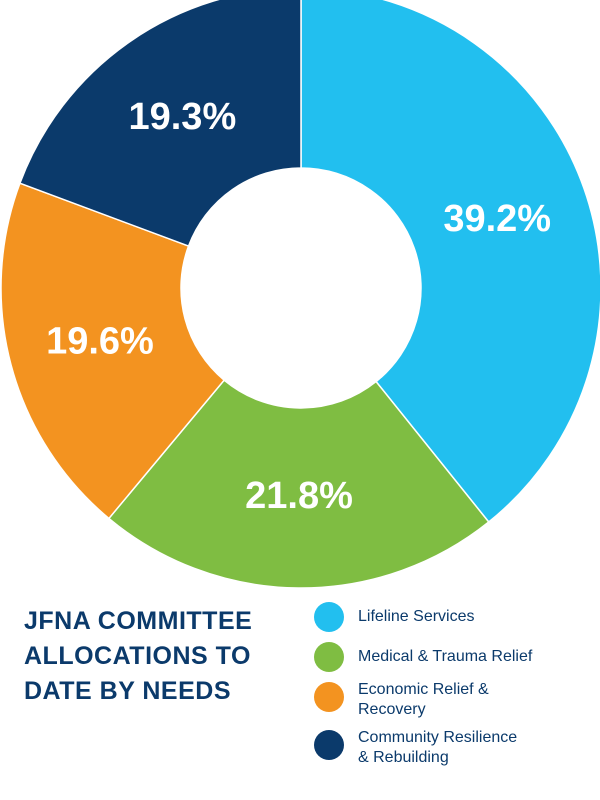 The width and height of the screenshot is (600, 800). What do you see at coordinates (416, 616) in the screenshot?
I see `legend-label-line: Lifeline Services` at bounding box center [416, 616].